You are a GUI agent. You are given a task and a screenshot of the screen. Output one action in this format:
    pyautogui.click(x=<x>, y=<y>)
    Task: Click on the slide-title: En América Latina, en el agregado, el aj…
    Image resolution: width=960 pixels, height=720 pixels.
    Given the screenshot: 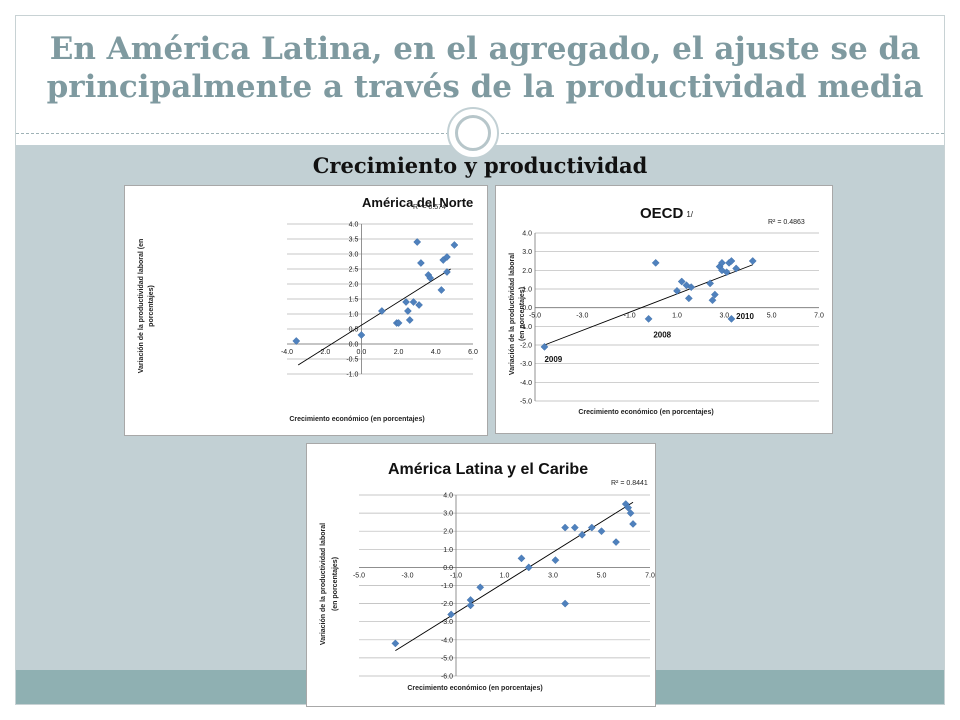 What is the action you would take?
    pyautogui.click(x=485, y=68)
    